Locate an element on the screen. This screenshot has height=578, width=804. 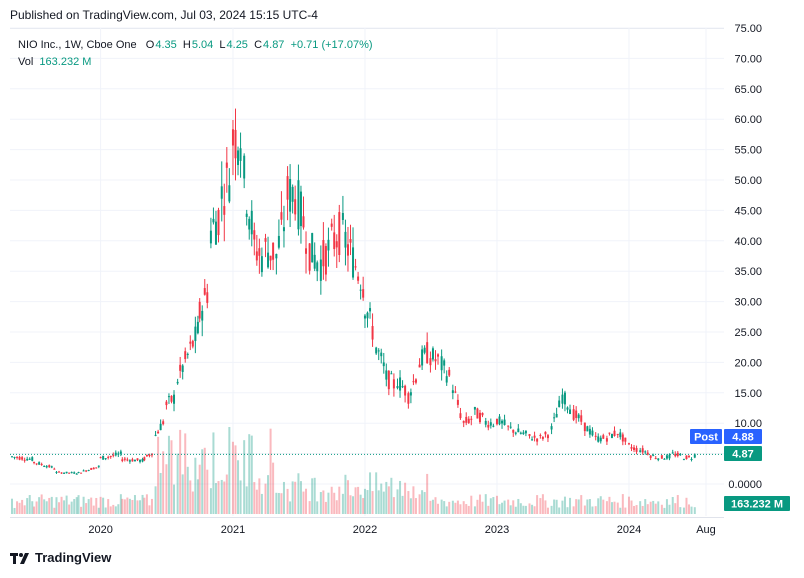
y-tick-label: 60.00 is located at coordinates (748, 120).